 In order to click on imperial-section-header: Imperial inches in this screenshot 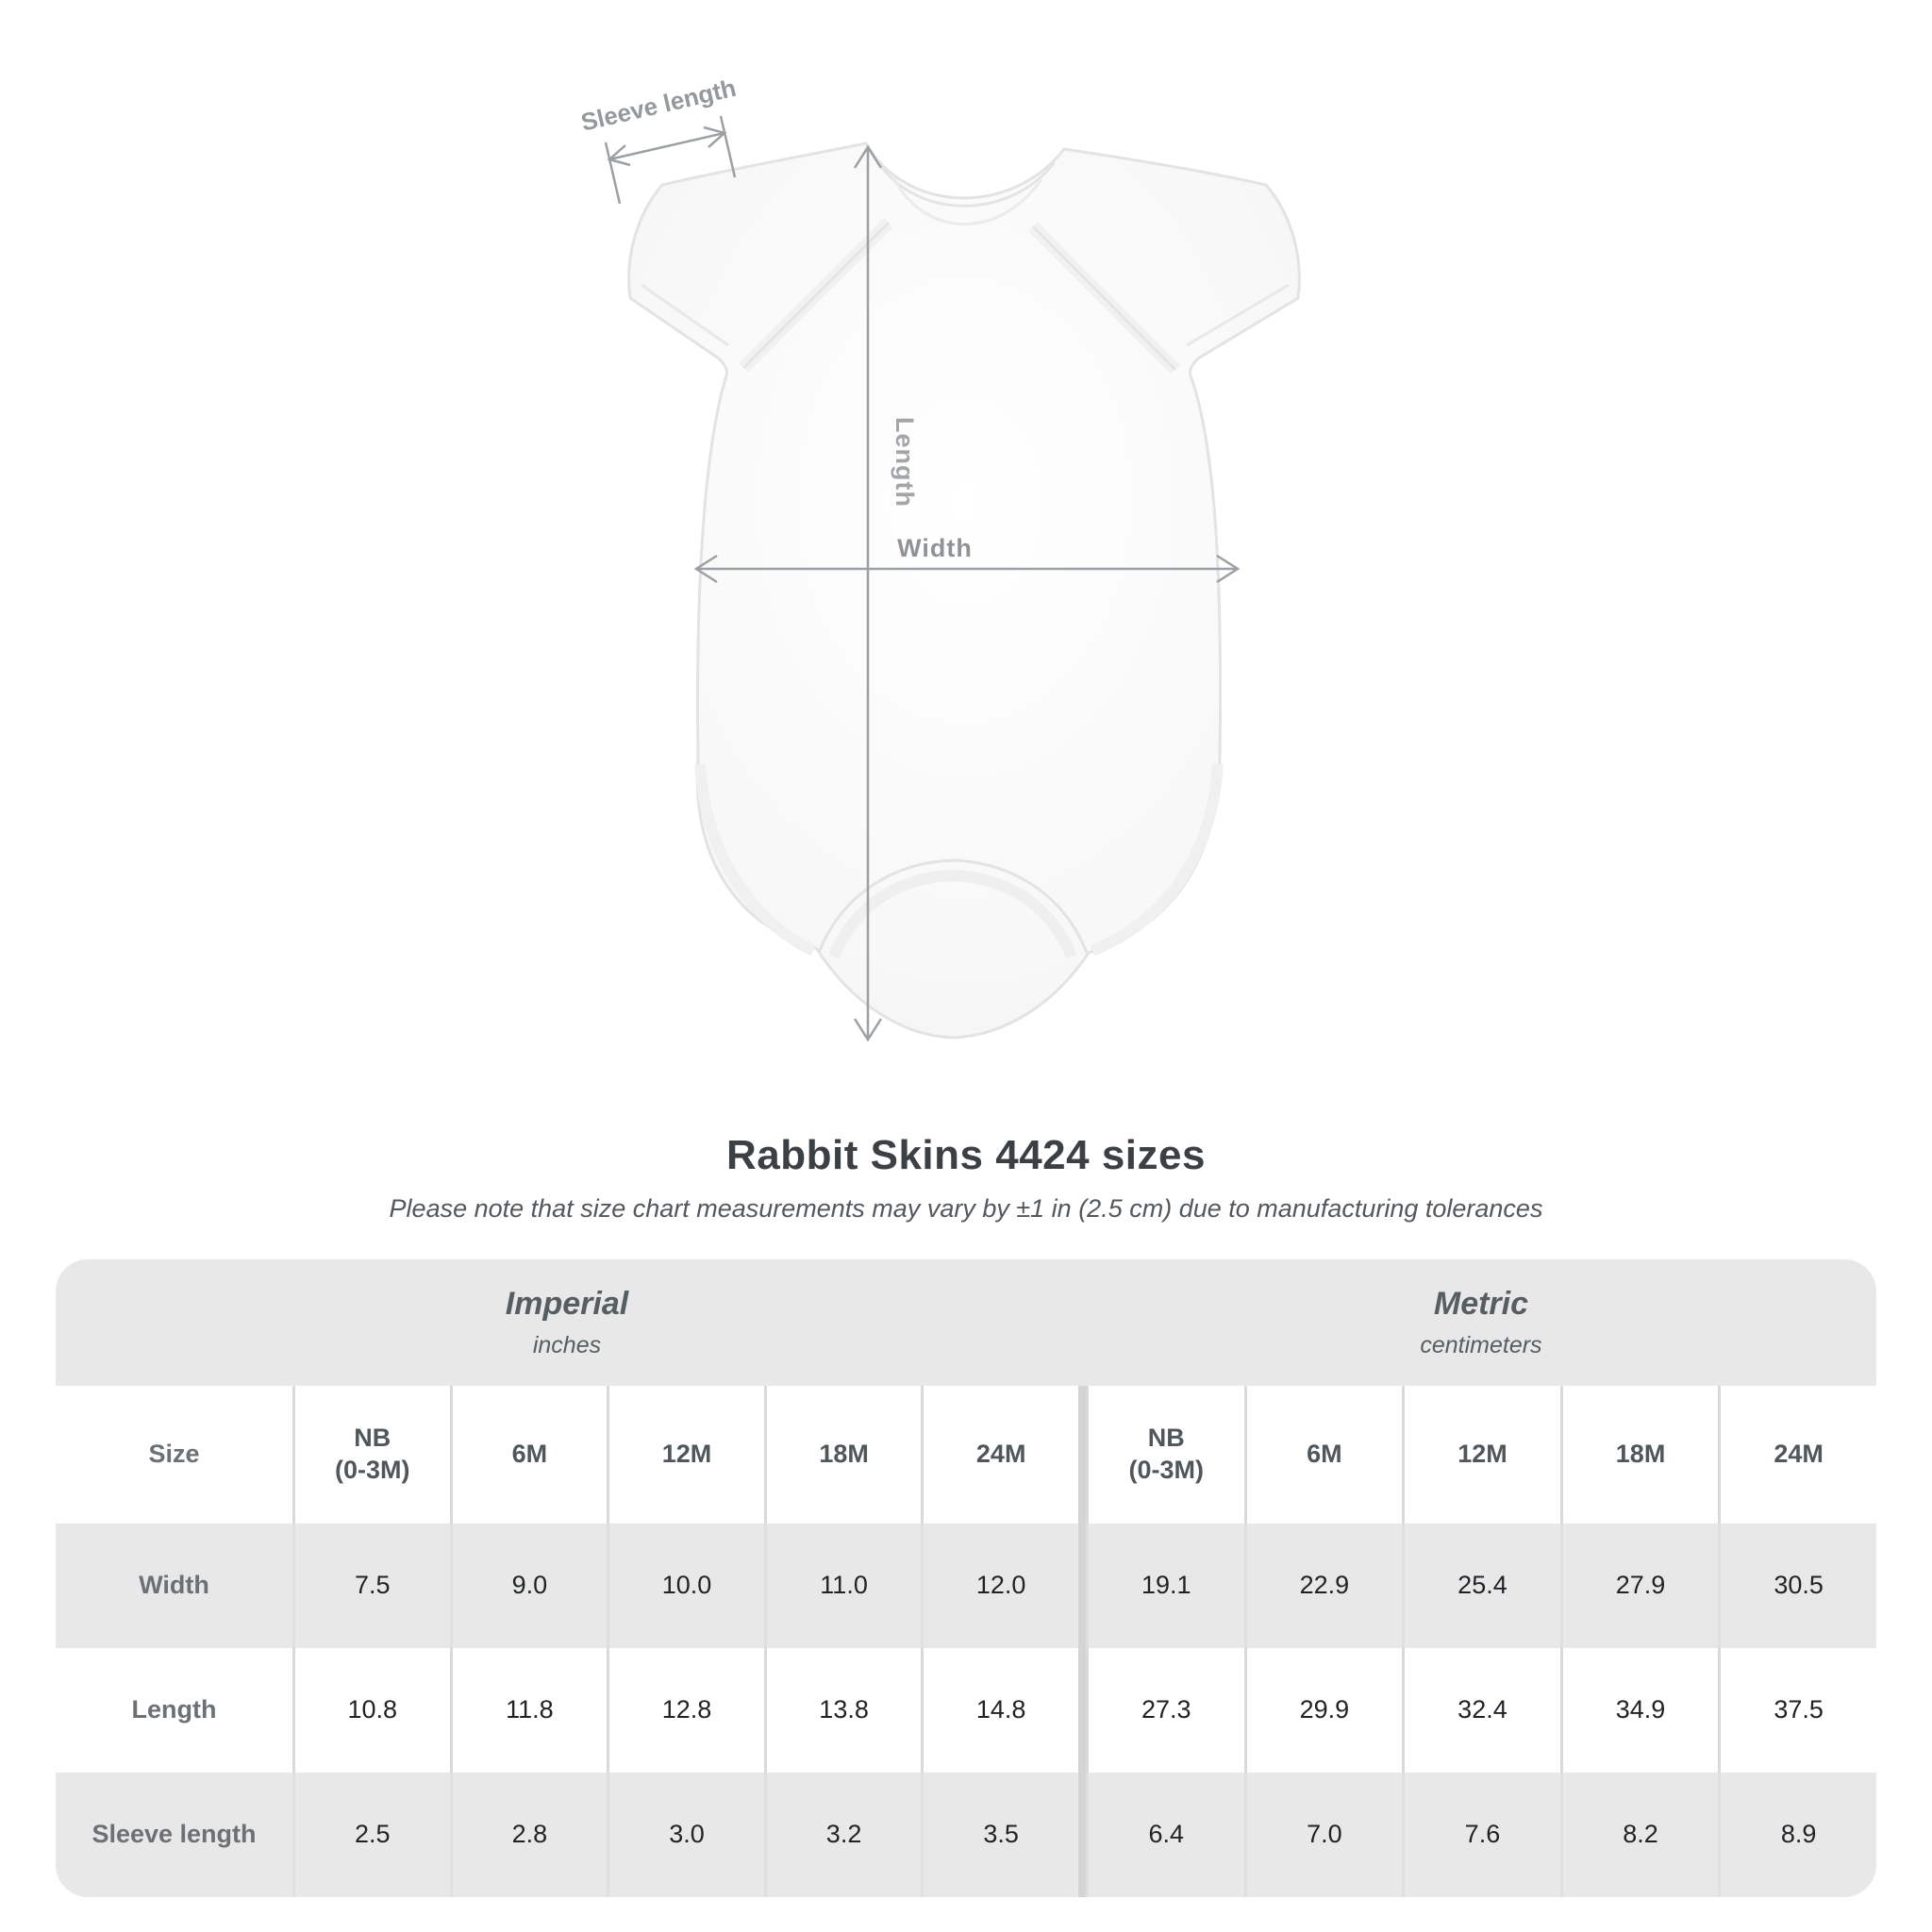, I will do `click(567, 1322)`.